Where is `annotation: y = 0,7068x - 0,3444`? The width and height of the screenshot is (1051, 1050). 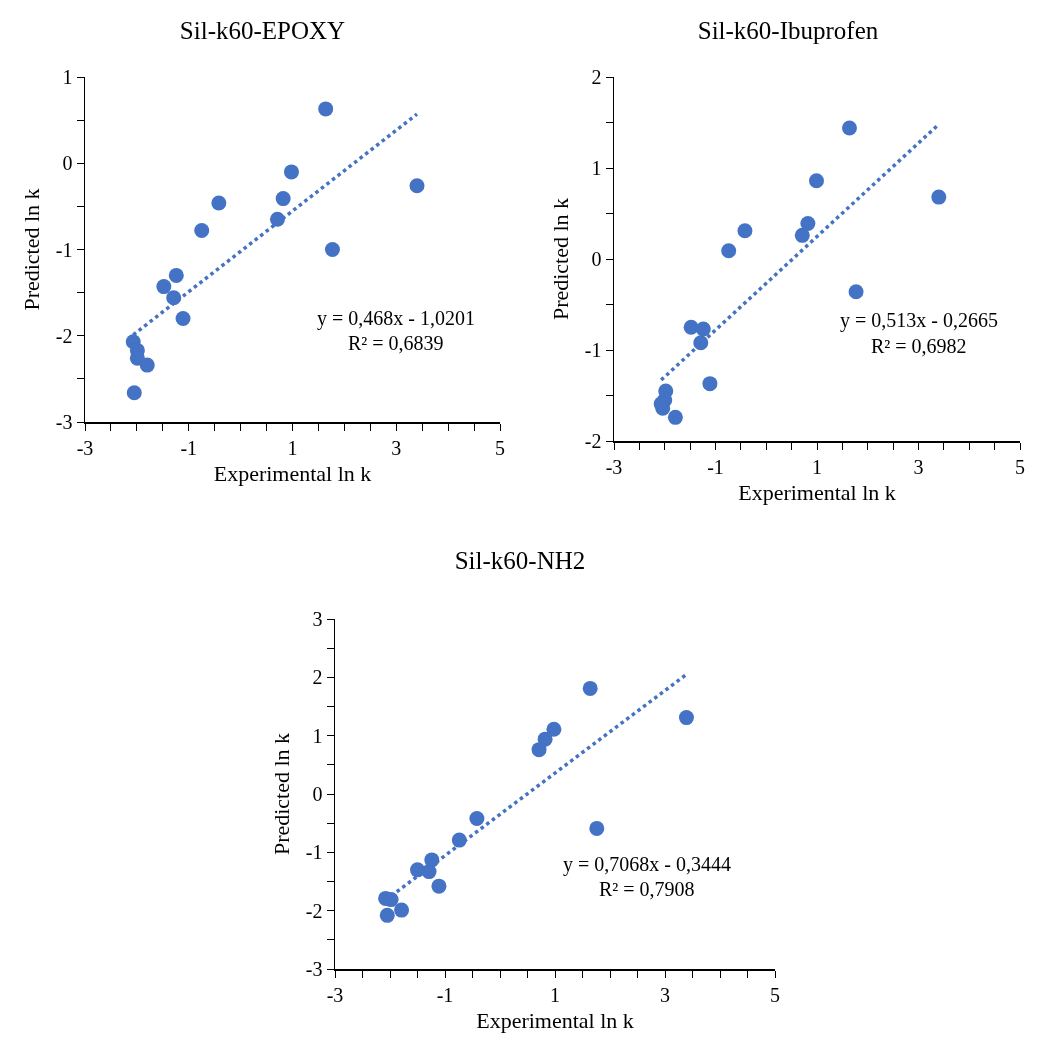
annotation: y = 0,7068x - 0,3444 is located at coordinates (647, 864).